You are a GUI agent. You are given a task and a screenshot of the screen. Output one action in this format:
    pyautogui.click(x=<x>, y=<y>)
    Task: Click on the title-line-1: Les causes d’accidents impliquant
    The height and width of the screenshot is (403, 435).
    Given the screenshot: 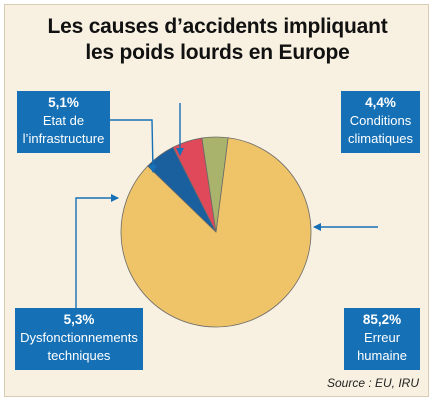 What is the action you would take?
    pyautogui.click(x=217, y=26)
    